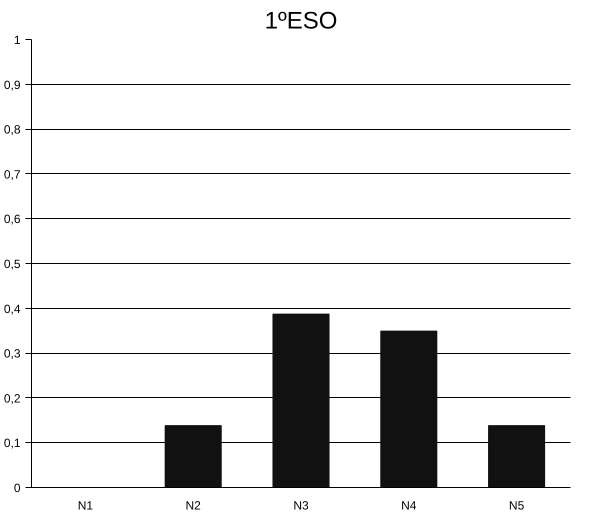  What do you see at coordinates (12, 309) in the screenshot?
I see `y-tick-label: 0,4` at bounding box center [12, 309].